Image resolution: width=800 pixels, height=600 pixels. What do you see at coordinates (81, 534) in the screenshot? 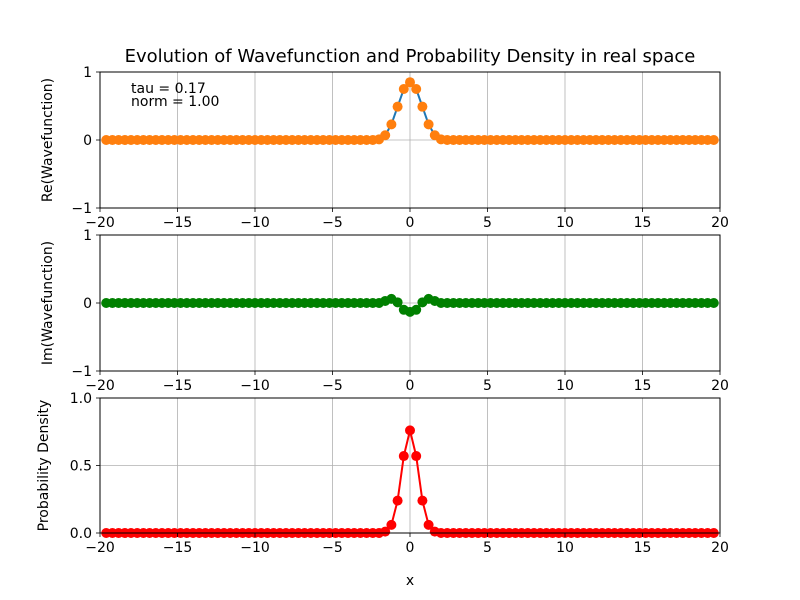
I see `y-tick-label: 0.0` at bounding box center [81, 534].